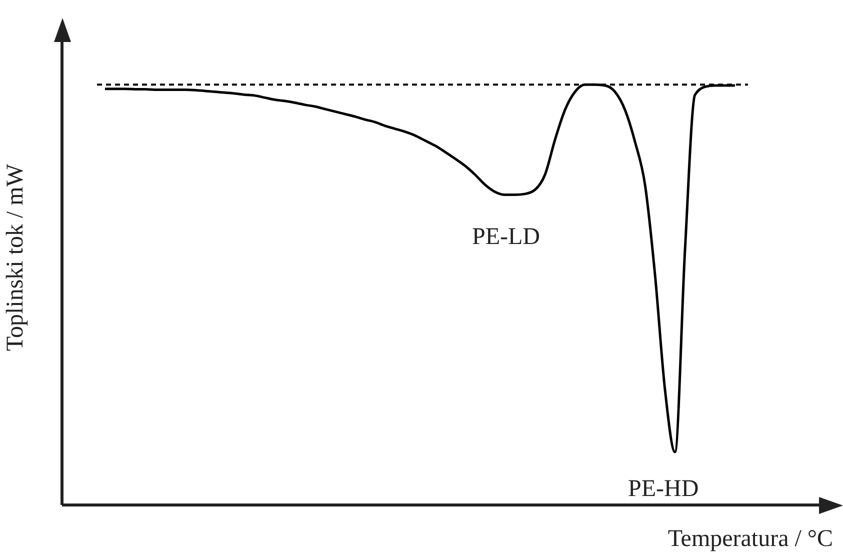  What do you see at coordinates (750, 539) in the screenshot?
I see `x-axis-title: Temperatura / °C` at bounding box center [750, 539].